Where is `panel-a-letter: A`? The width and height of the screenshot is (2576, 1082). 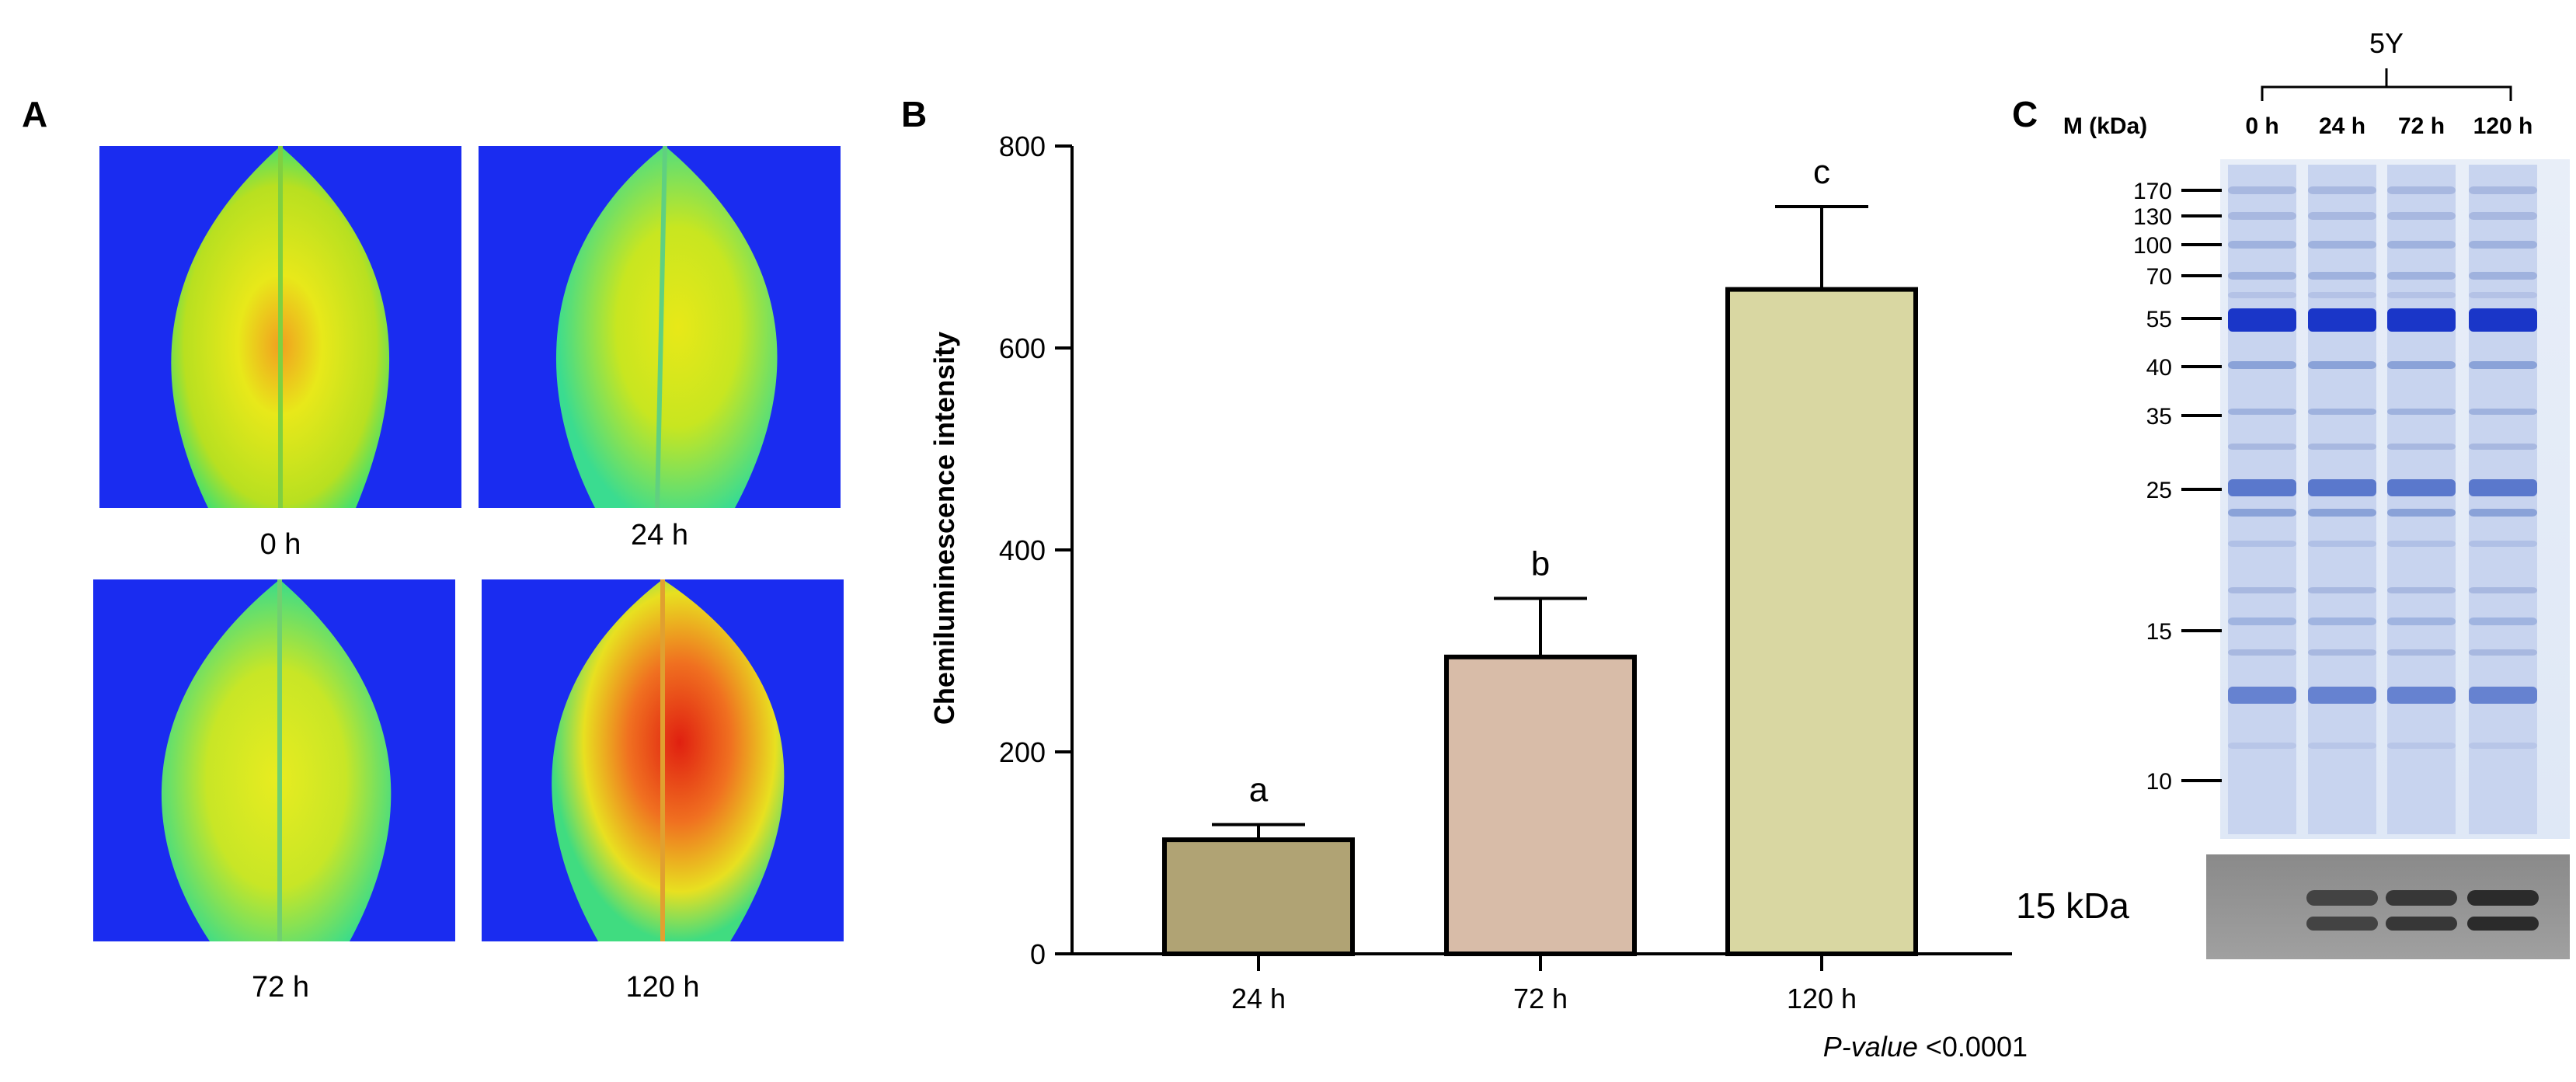 panel-a-letter: A is located at coordinates (35, 114).